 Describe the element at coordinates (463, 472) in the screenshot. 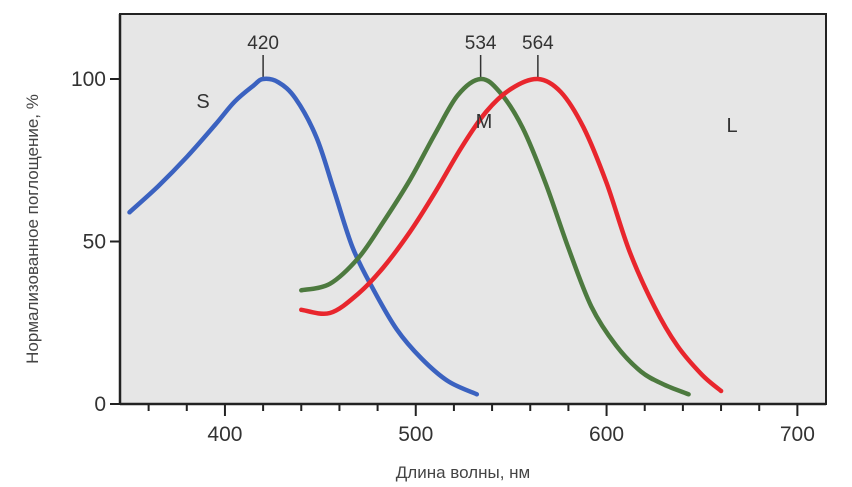

I see `x-axis-title: Длина волны, нм` at that location.